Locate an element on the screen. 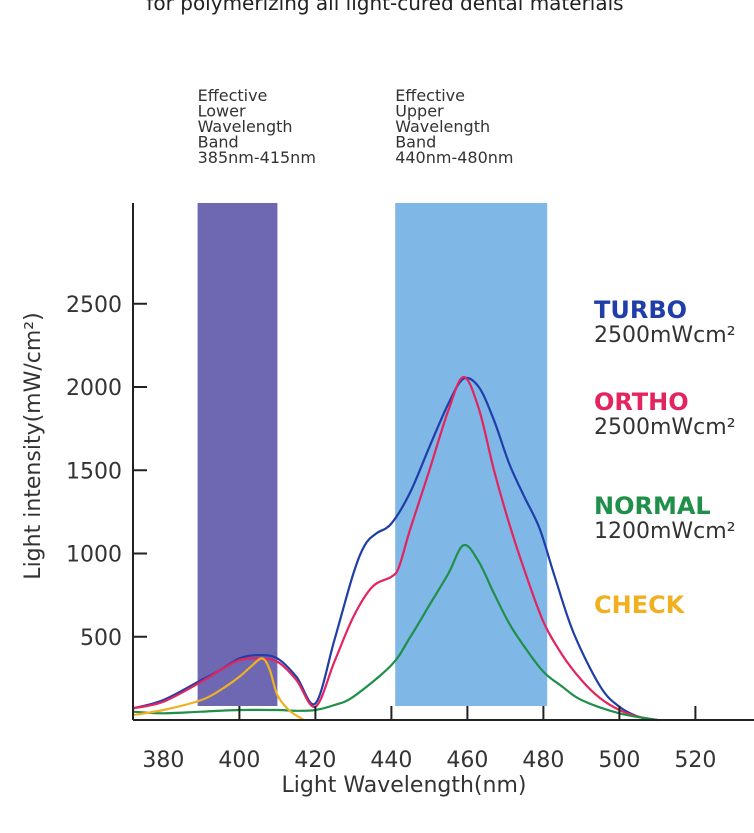 The width and height of the screenshot is (754, 833). x-tick-label: 420 is located at coordinates (315, 760).